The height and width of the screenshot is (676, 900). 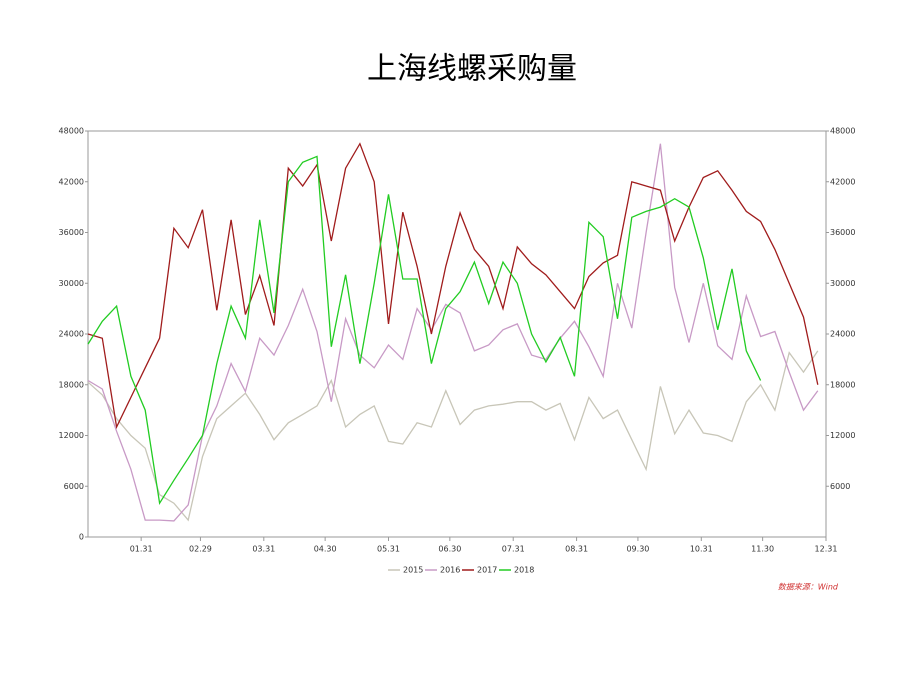 I want to click on x-tick-label: 06.30, so click(x=449, y=549).